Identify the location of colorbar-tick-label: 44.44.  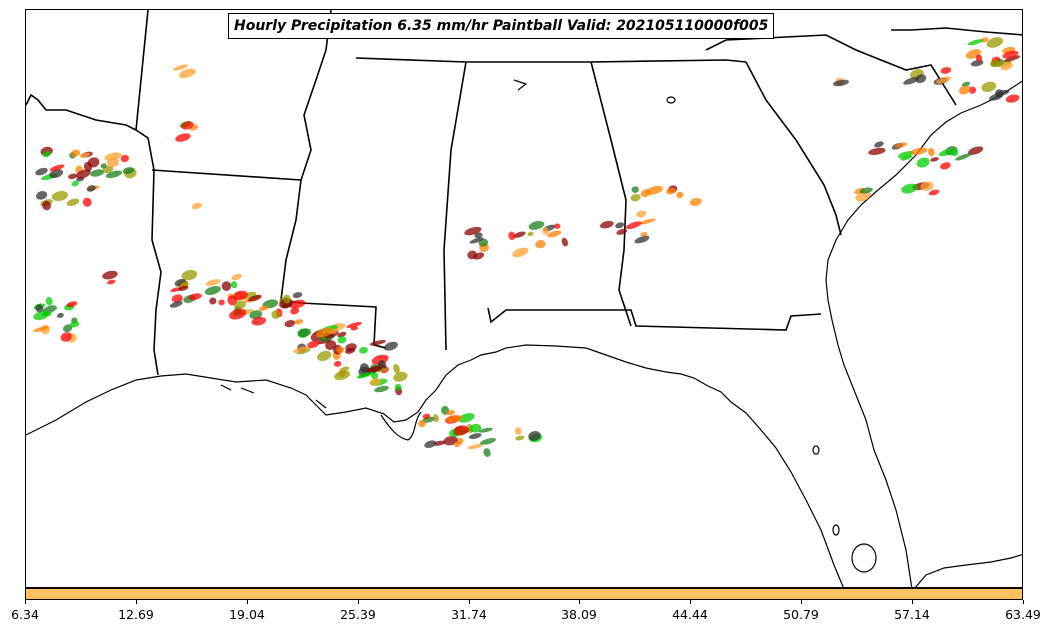
(690, 614).